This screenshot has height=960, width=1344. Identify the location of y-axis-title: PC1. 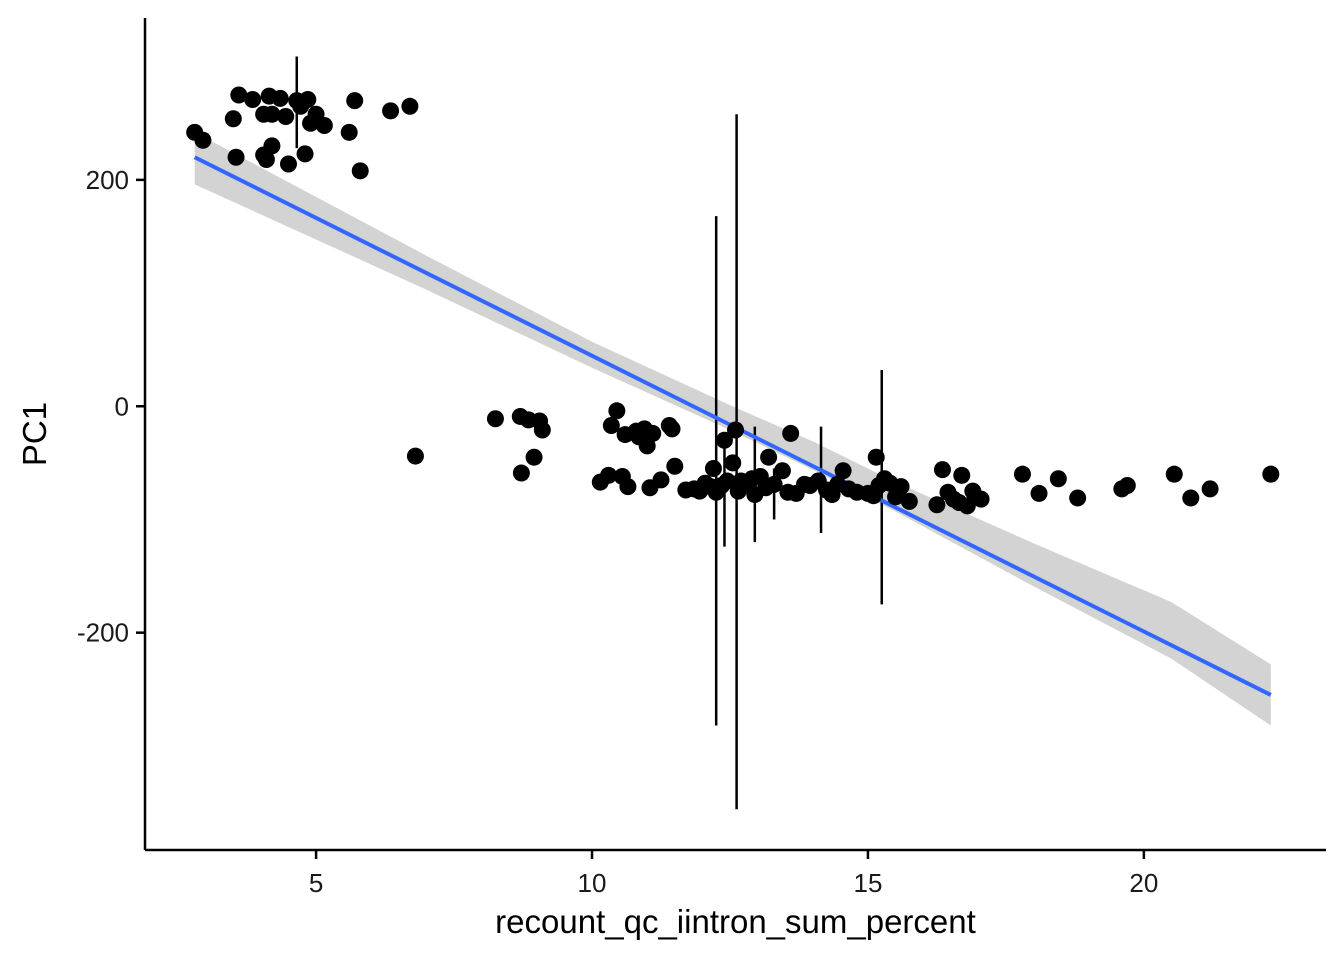
(34, 434).